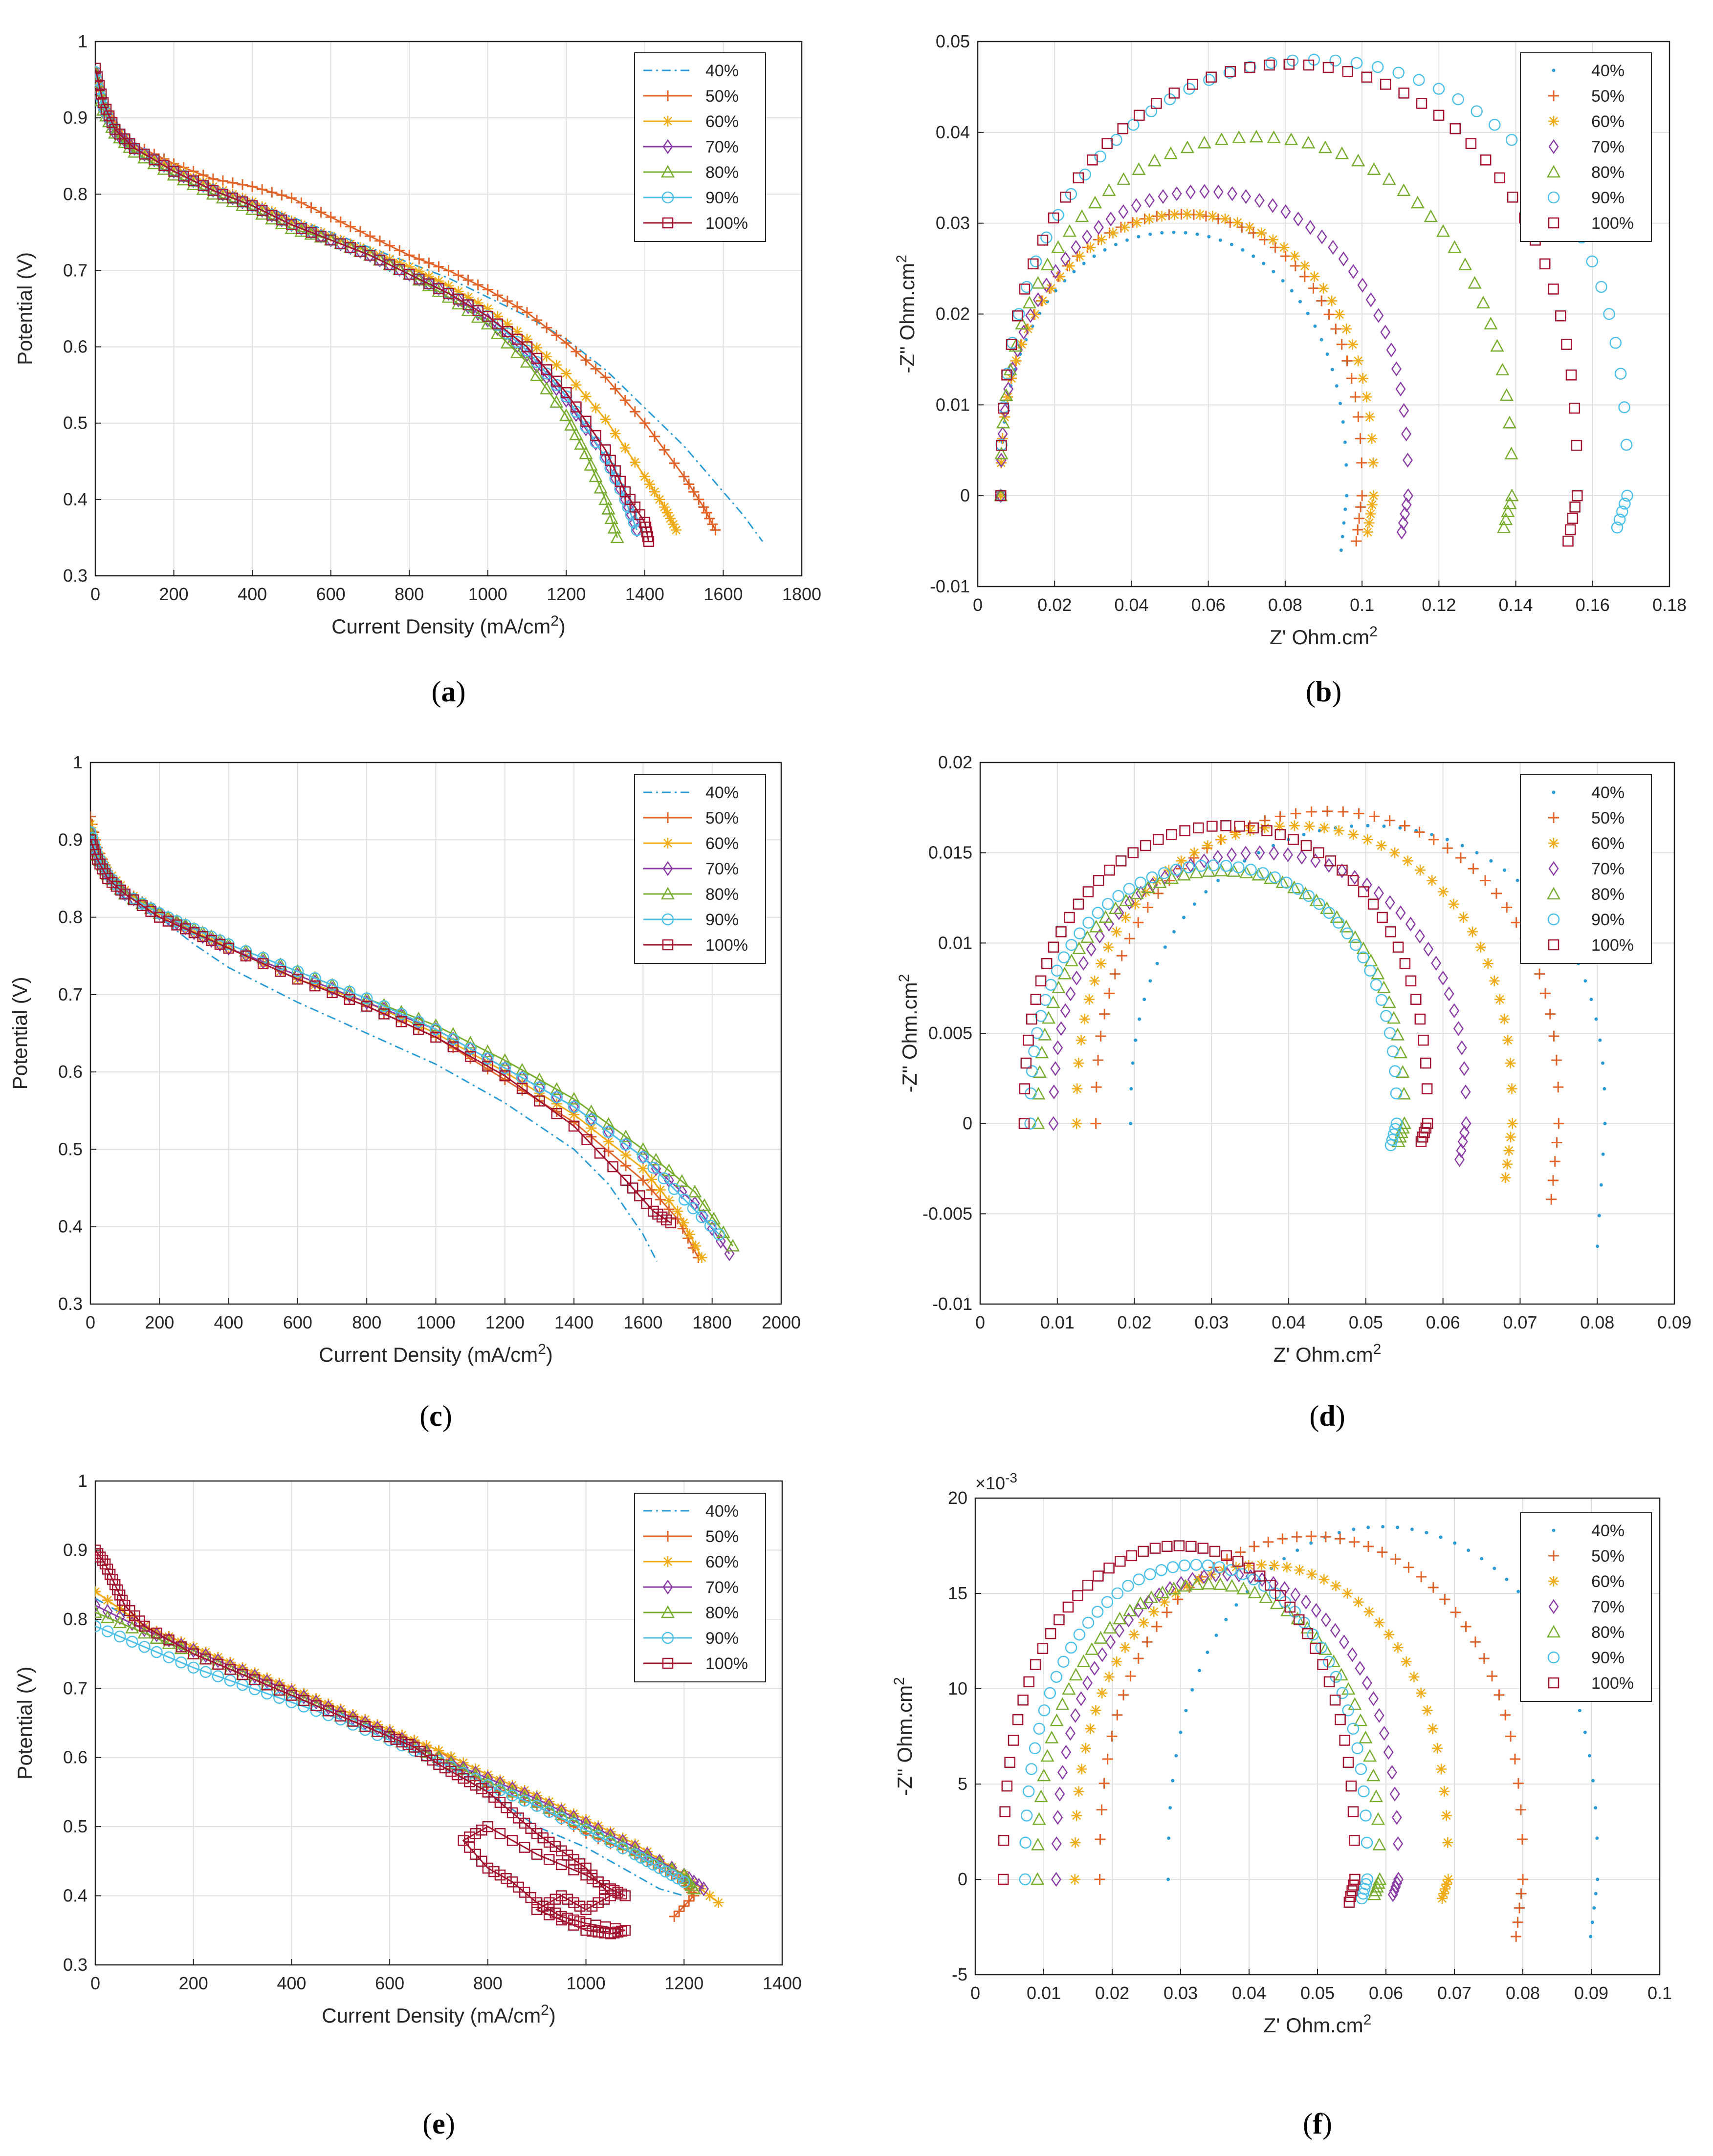  Describe the element at coordinates (1553, 223) in the screenshot. I see `legend-marker-square` at that location.